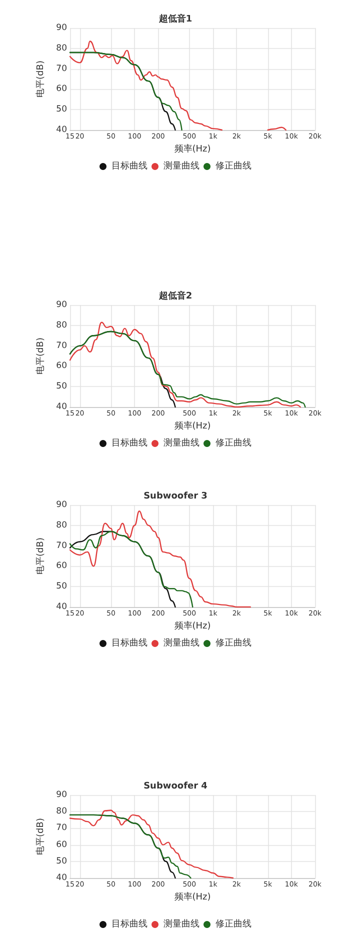 The image size is (343, 936). Describe the element at coordinates (176, 497) in the screenshot. I see `chart-title: Subwoofer 3` at that location.